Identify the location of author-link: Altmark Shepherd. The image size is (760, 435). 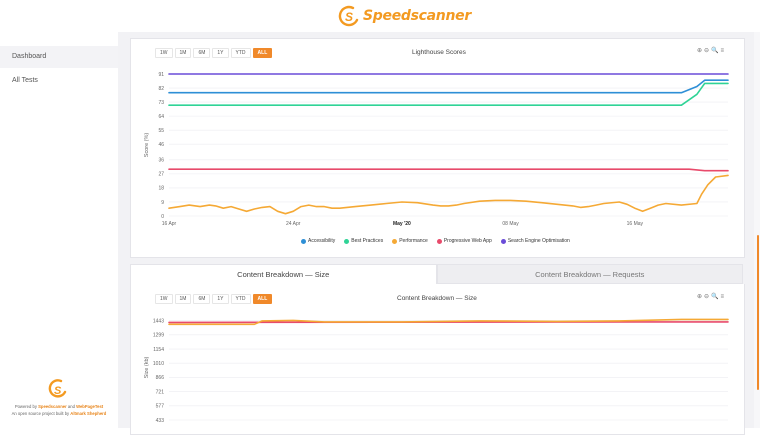
(88, 413).